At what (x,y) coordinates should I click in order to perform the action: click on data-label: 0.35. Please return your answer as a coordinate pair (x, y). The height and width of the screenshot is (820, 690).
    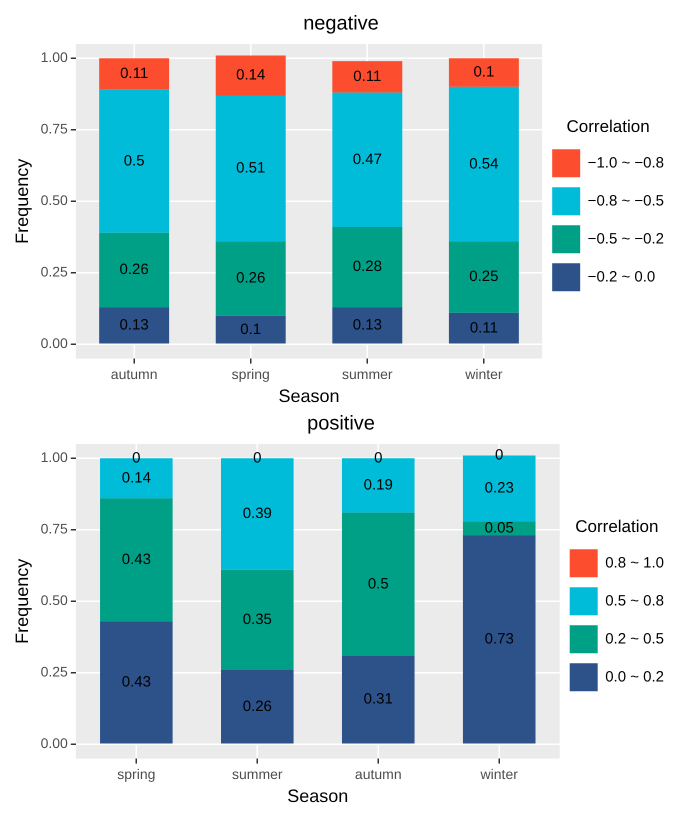
    Looking at the image, I should click on (257, 619).